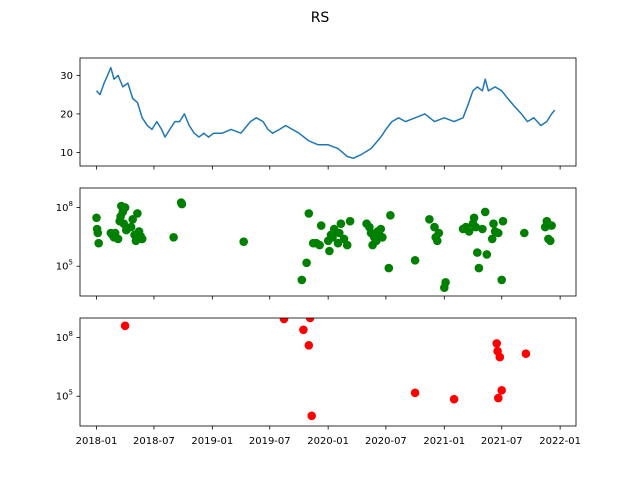 This screenshot has width=640, height=480. Describe the element at coordinates (64, 207) in the screenshot. I see `volume-ytick-label: 10⁸` at that location.